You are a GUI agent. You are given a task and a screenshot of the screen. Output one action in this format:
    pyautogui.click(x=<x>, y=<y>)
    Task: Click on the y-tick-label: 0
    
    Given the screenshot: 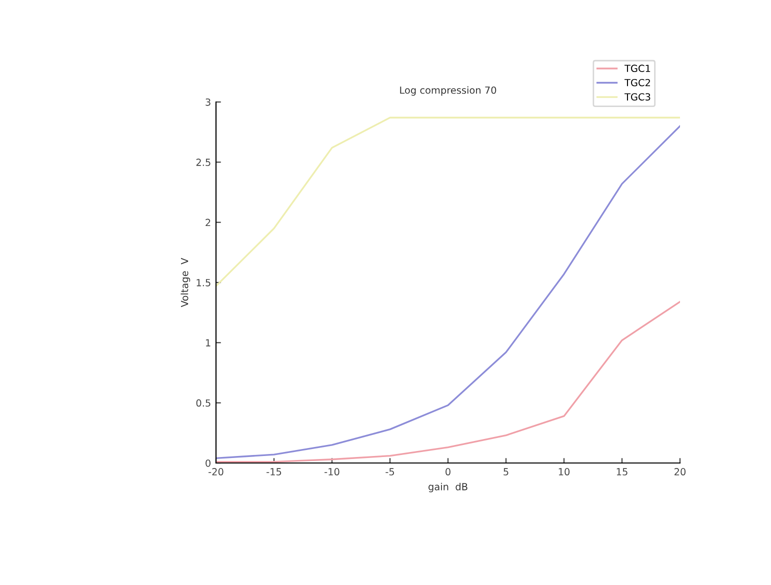 What is the action you would take?
    pyautogui.click(x=208, y=463)
    